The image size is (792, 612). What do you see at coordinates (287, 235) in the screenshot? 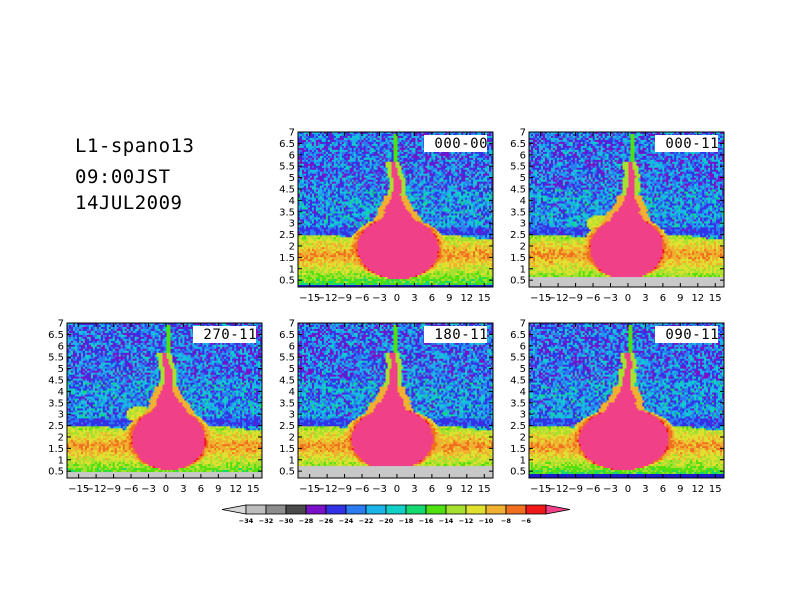
I see `y-tick-label: 2.5` at bounding box center [287, 235].